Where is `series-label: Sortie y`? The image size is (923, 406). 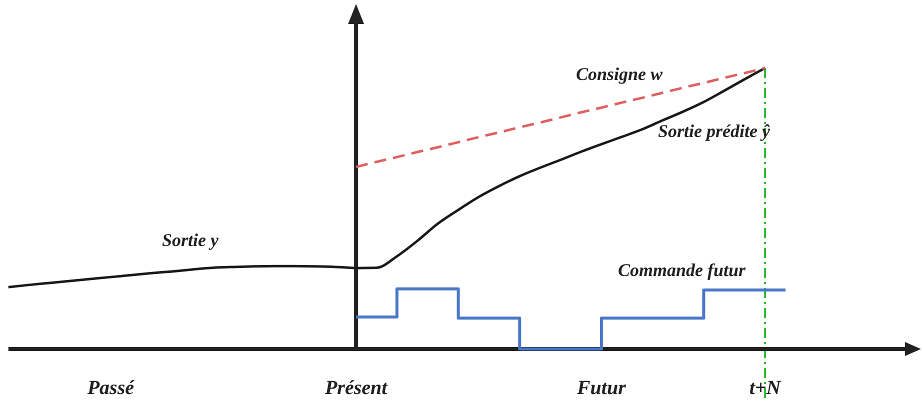 series-label: Sortie y is located at coordinates (191, 240).